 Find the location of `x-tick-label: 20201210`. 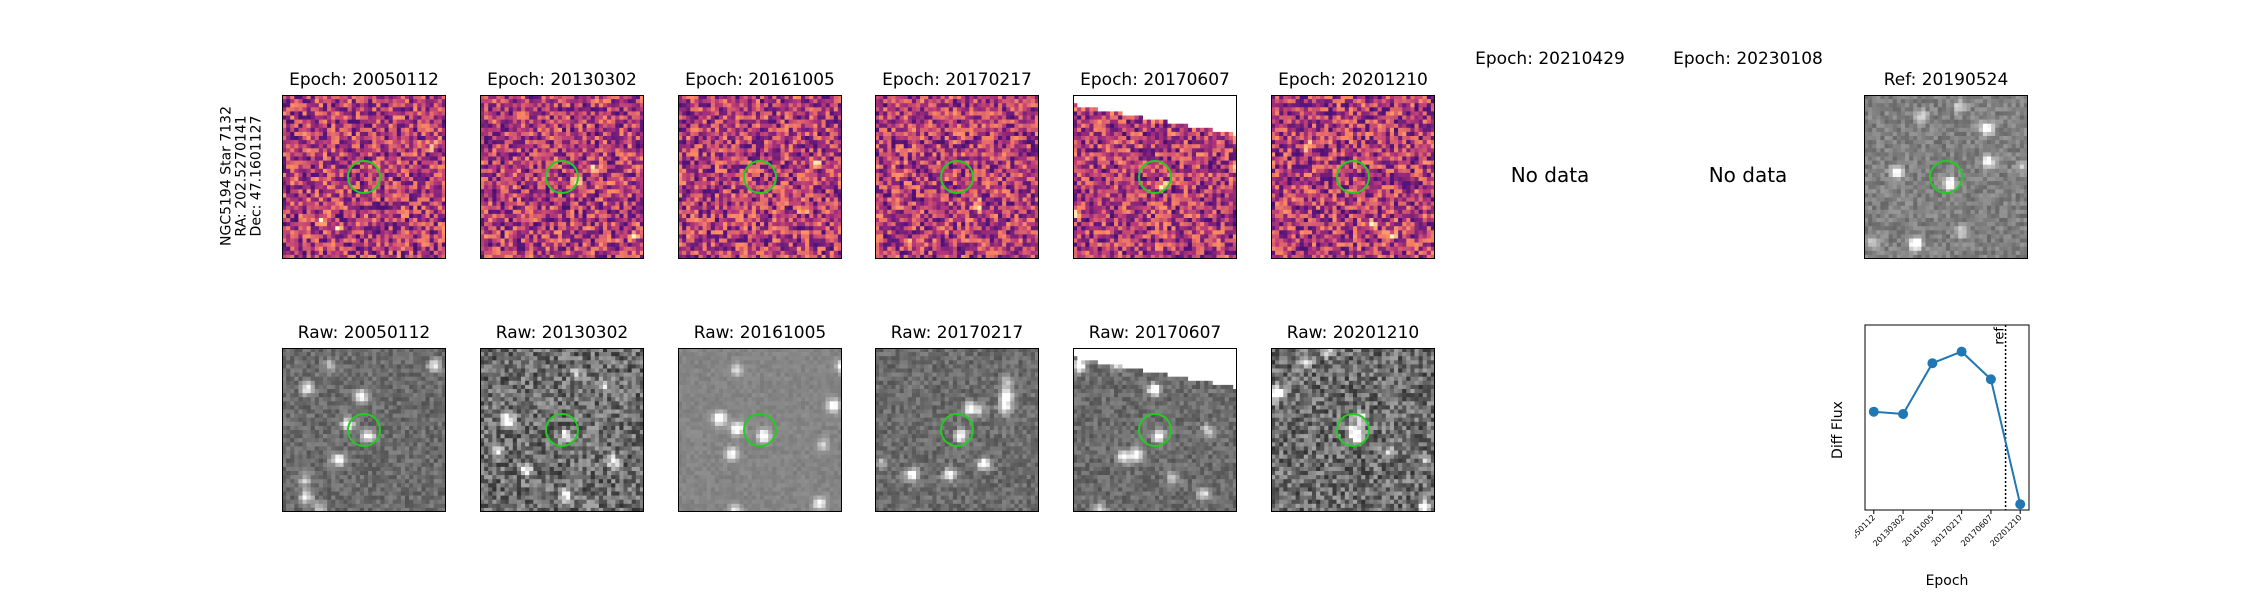

x-tick-label: 20201210 is located at coordinates (2005, 530).